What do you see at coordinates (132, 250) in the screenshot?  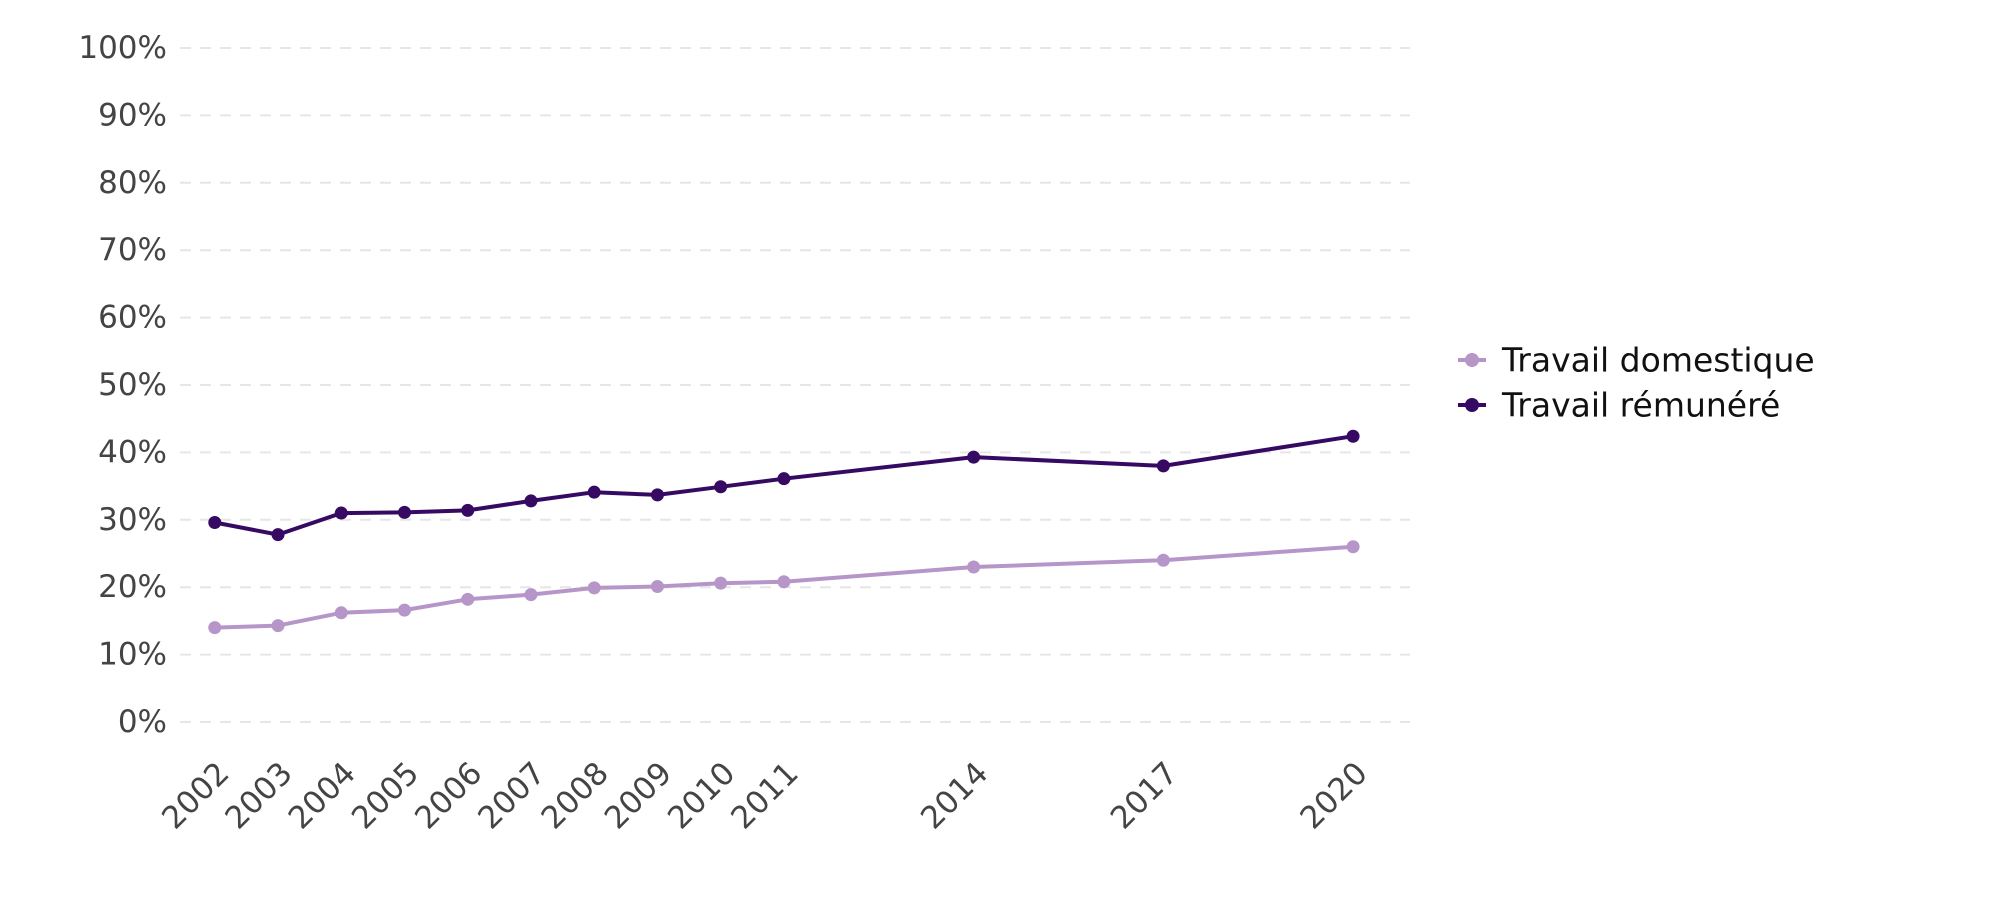 I see `y-tick-label: 70%` at bounding box center [132, 250].